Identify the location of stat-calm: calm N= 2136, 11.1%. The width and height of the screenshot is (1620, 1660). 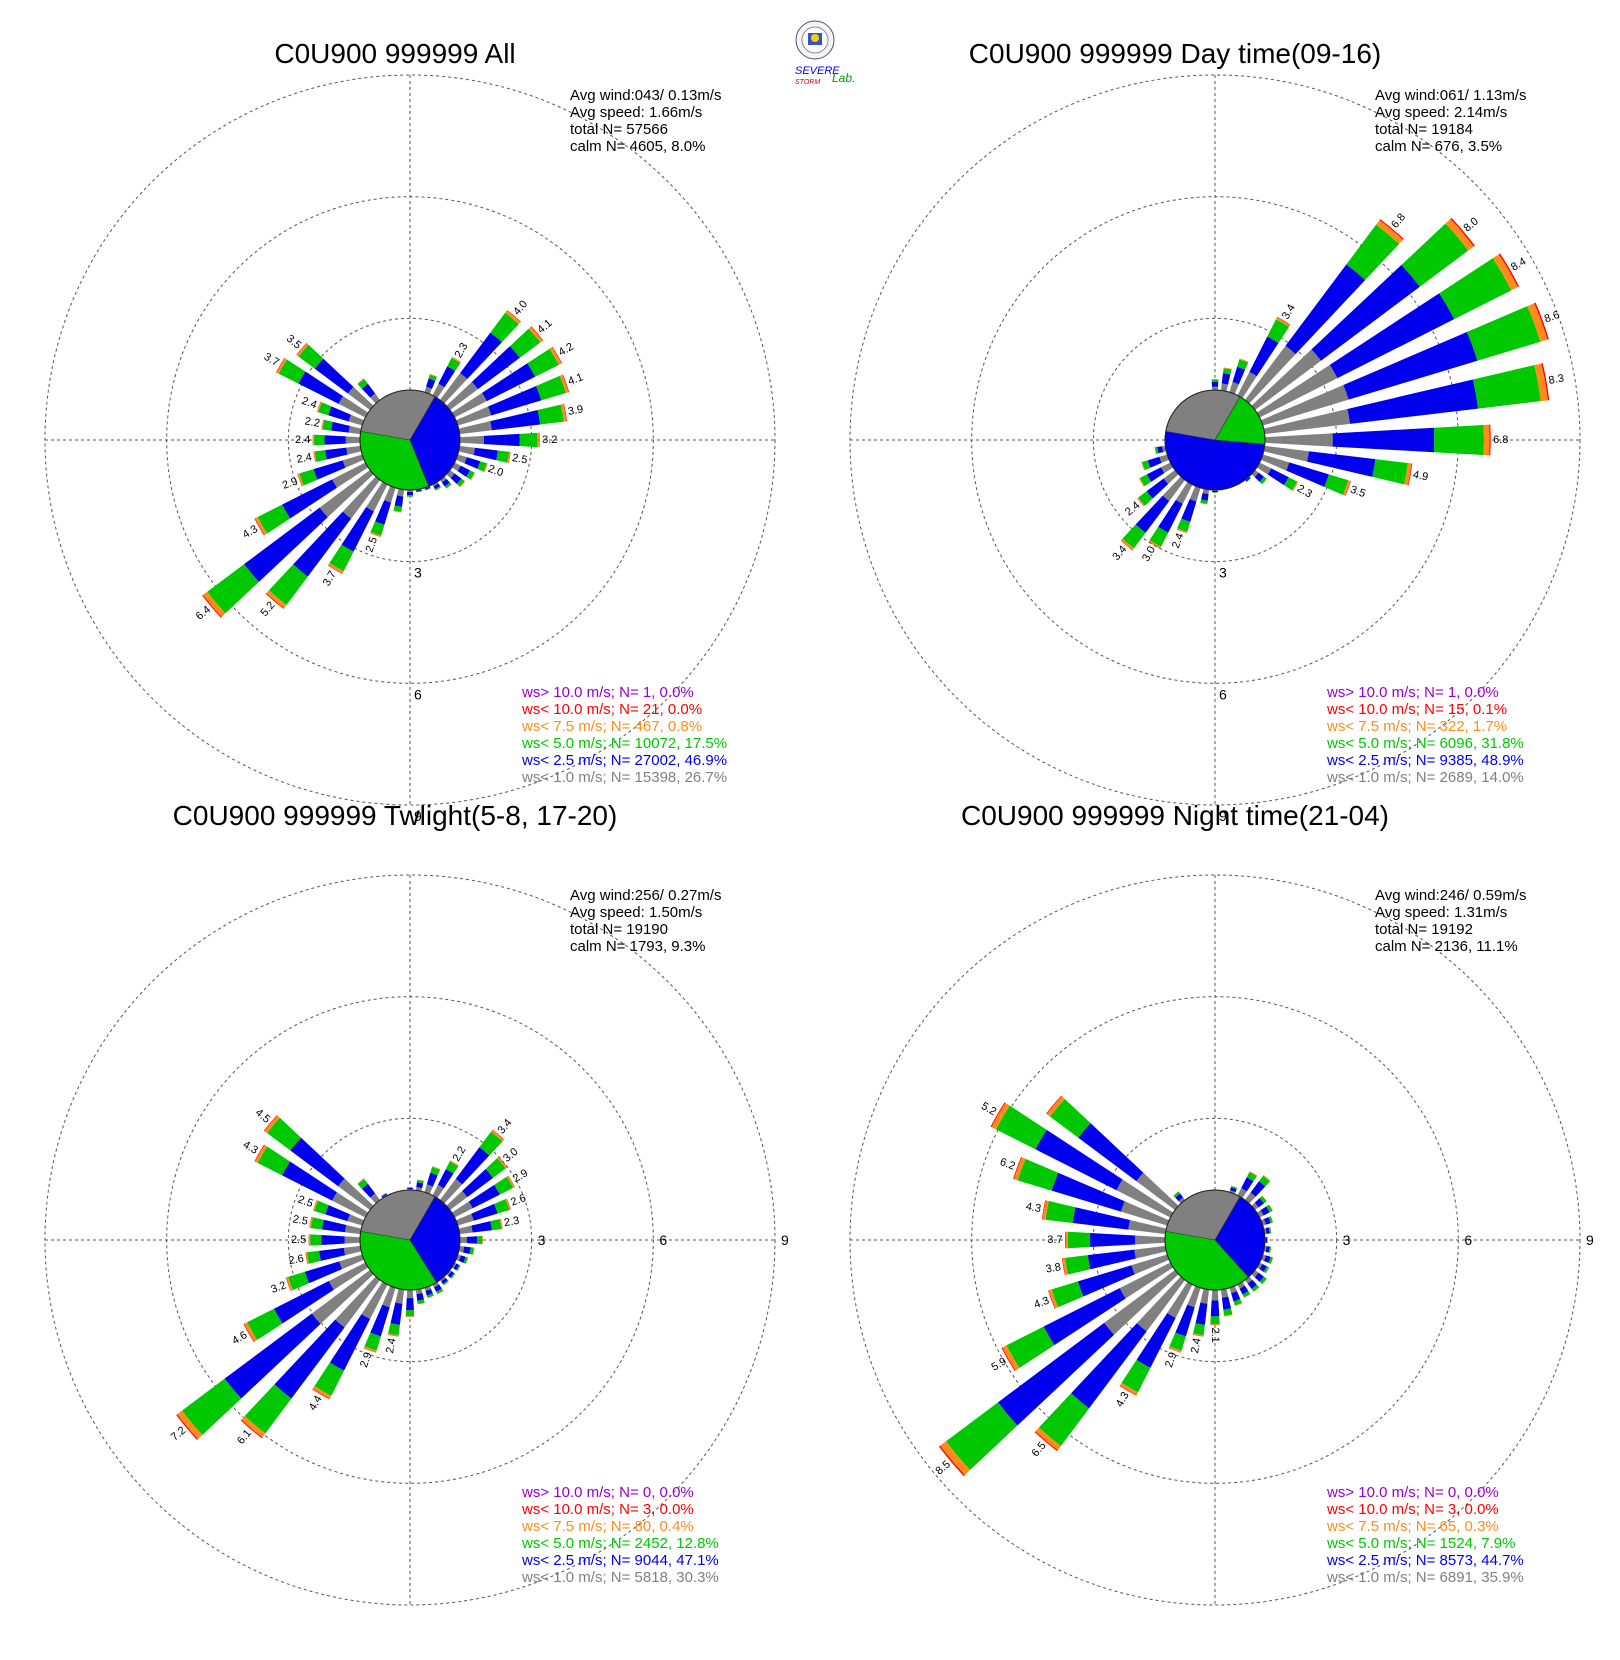
(1446, 946).